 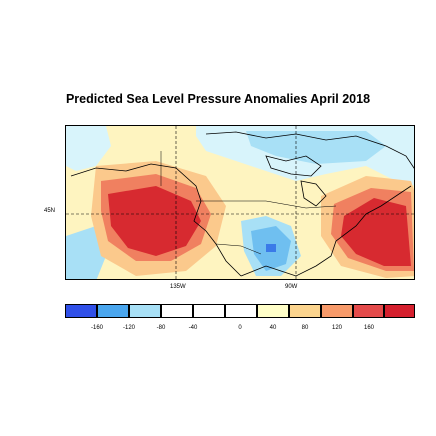 What do you see at coordinates (291, 287) in the screenshot?
I see `longitude-label-90w: 90W` at bounding box center [291, 287].